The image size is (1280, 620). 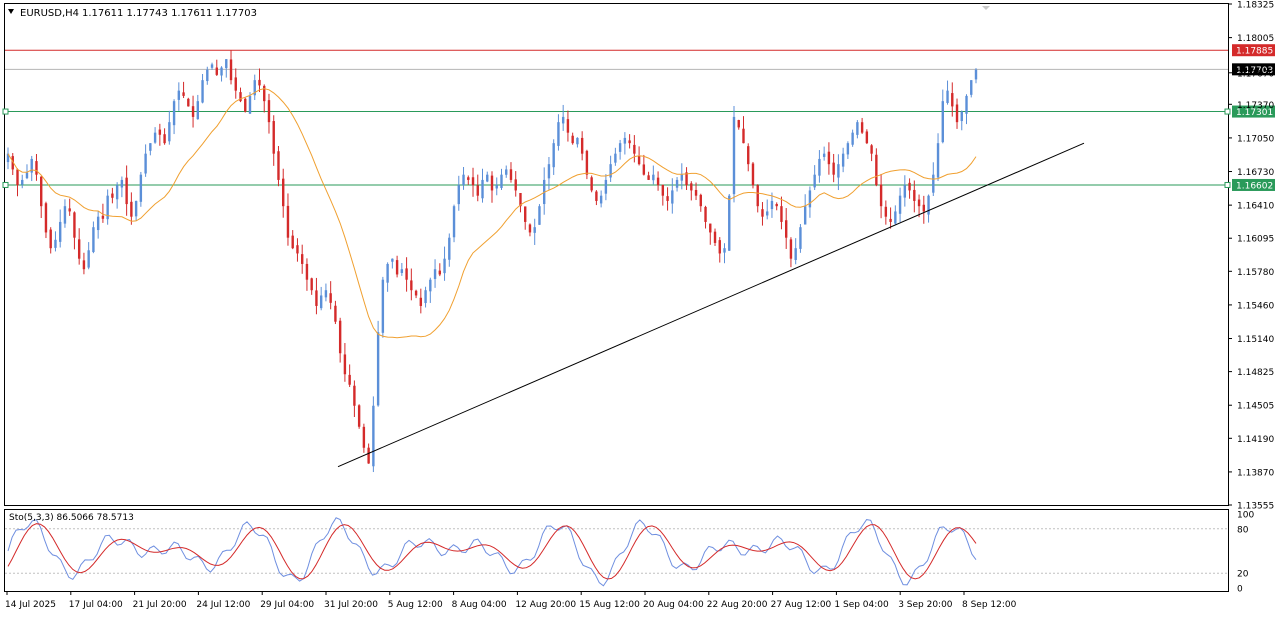 I want to click on price-tick-label: 1.14505, so click(x=1255, y=407).